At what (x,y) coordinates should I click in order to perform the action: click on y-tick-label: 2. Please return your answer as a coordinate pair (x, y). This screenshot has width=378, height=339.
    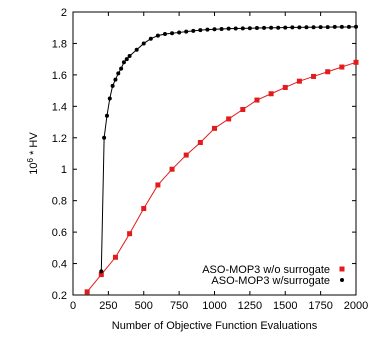
    Looking at the image, I should click on (64, 13).